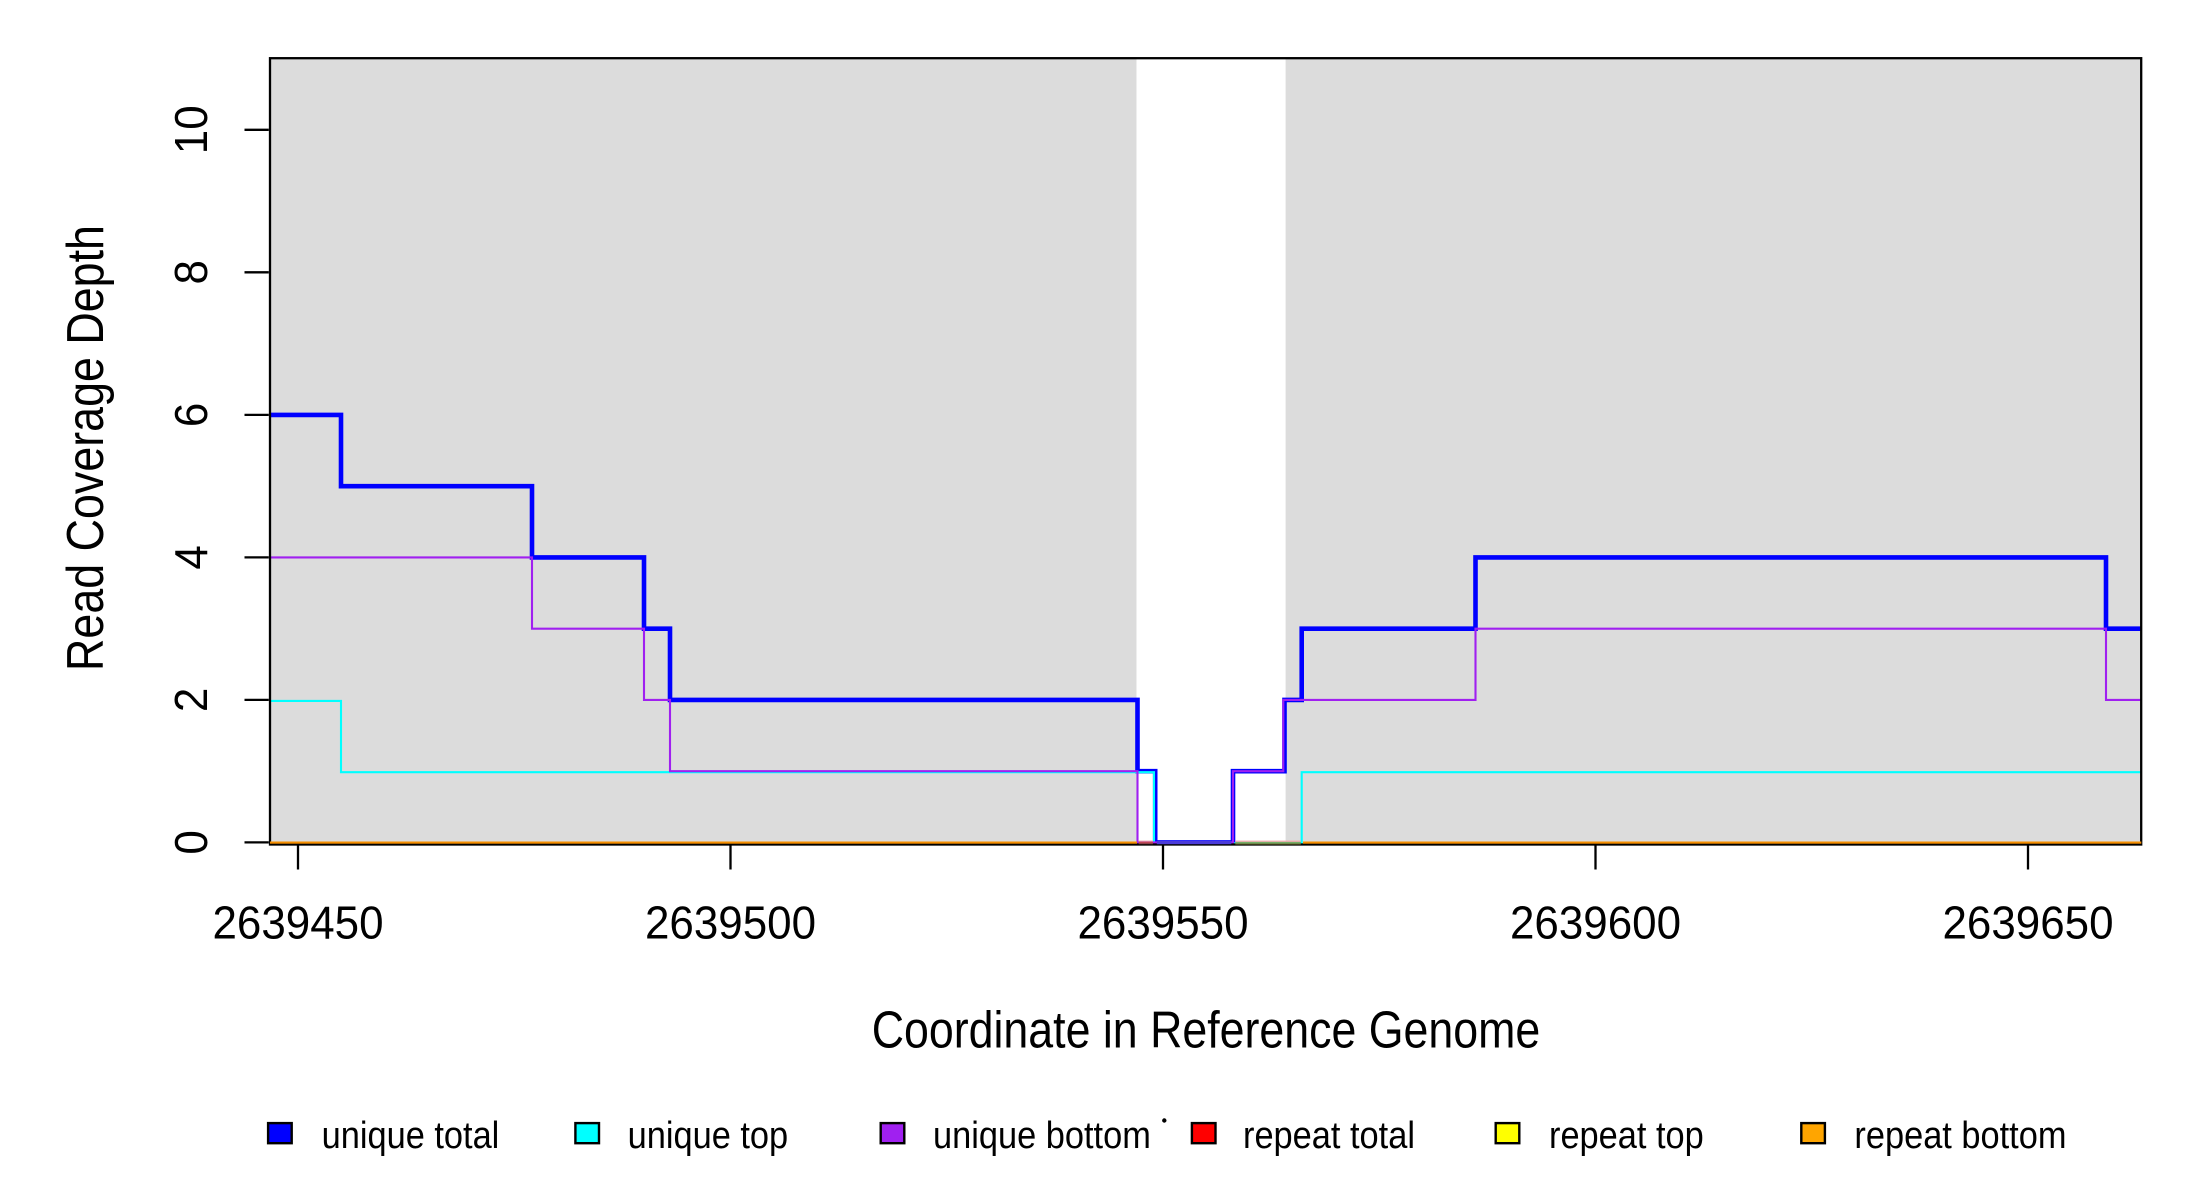  Describe the element at coordinates (2027, 923) in the screenshot. I see `svg-text: 2639650` at that location.